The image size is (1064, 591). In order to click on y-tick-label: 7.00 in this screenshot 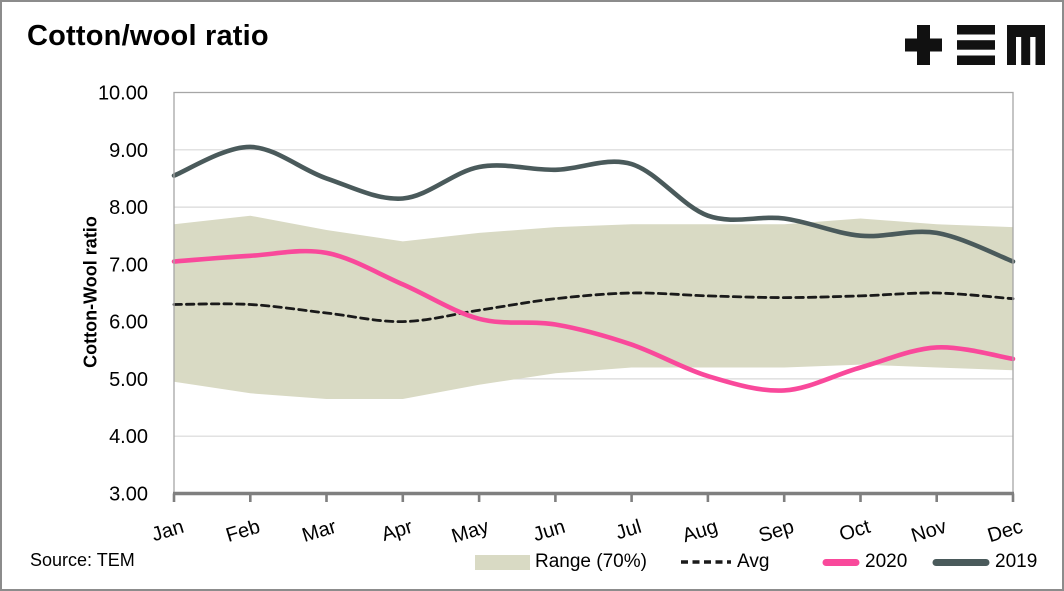, I will do `click(128, 265)`.